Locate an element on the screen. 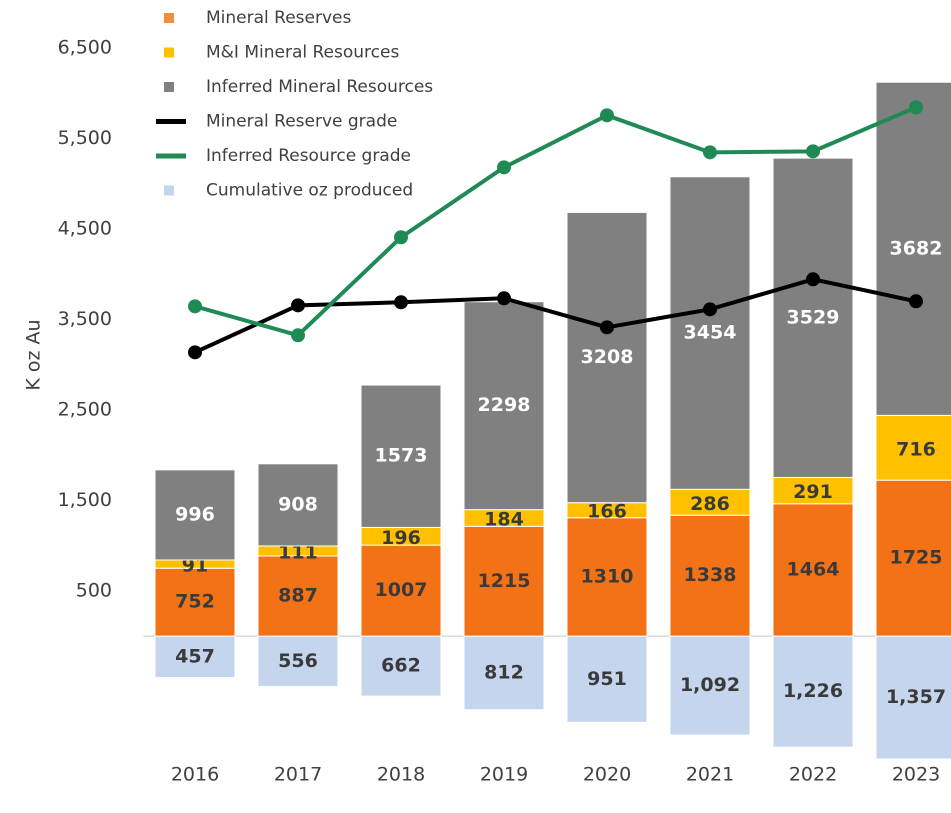 The image size is (951, 813). legend-label: M&I Mineral Resources is located at coordinates (302, 53).